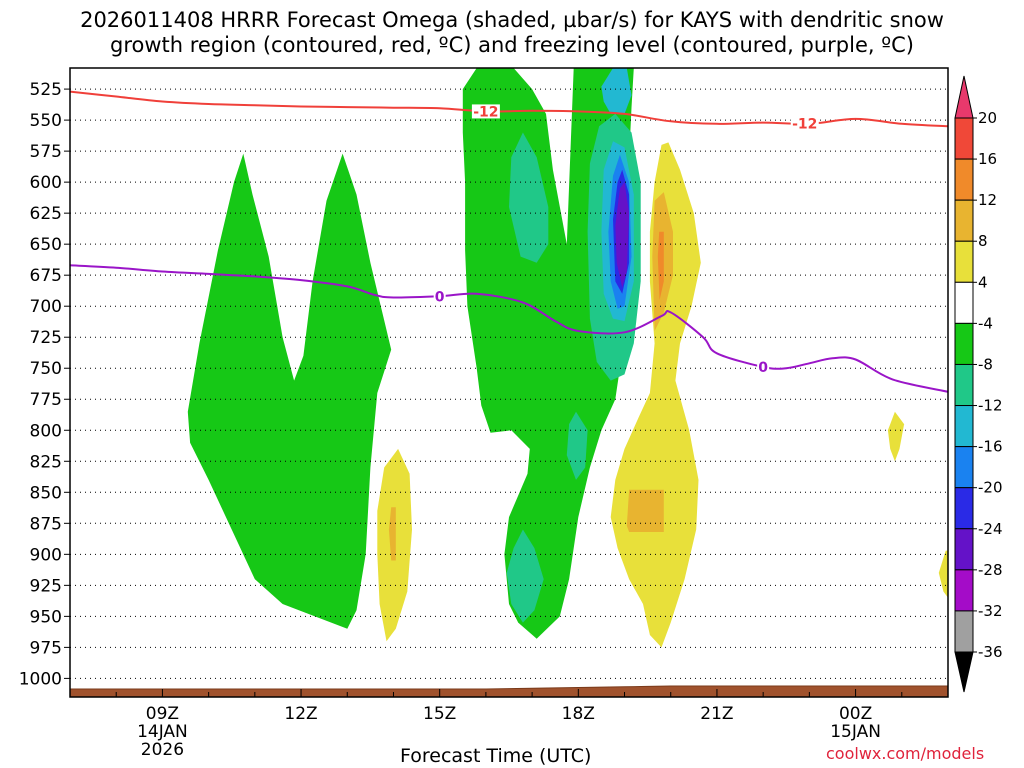 This screenshot has width=1024, height=768. Describe the element at coordinates (162, 750) in the screenshot. I see `x-tick-year-09Z: 2026` at that location.